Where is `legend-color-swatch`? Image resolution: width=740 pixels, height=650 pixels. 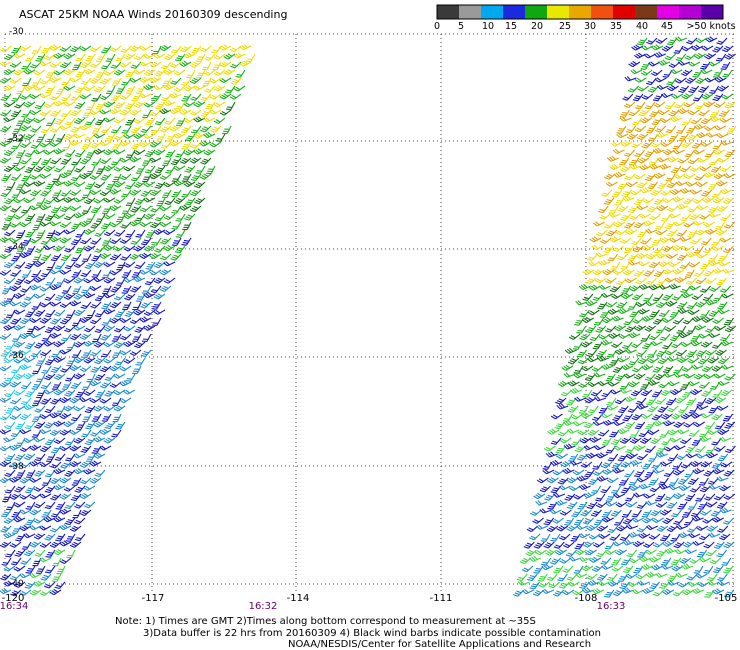 legend-color-swatch is located at coordinates (712, 12).